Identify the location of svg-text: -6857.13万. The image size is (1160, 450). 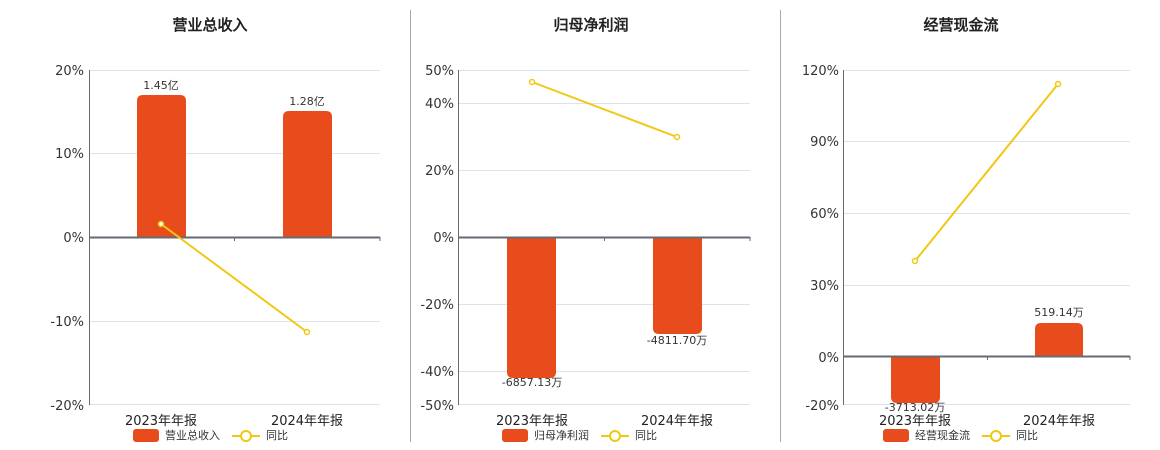
(532, 382).